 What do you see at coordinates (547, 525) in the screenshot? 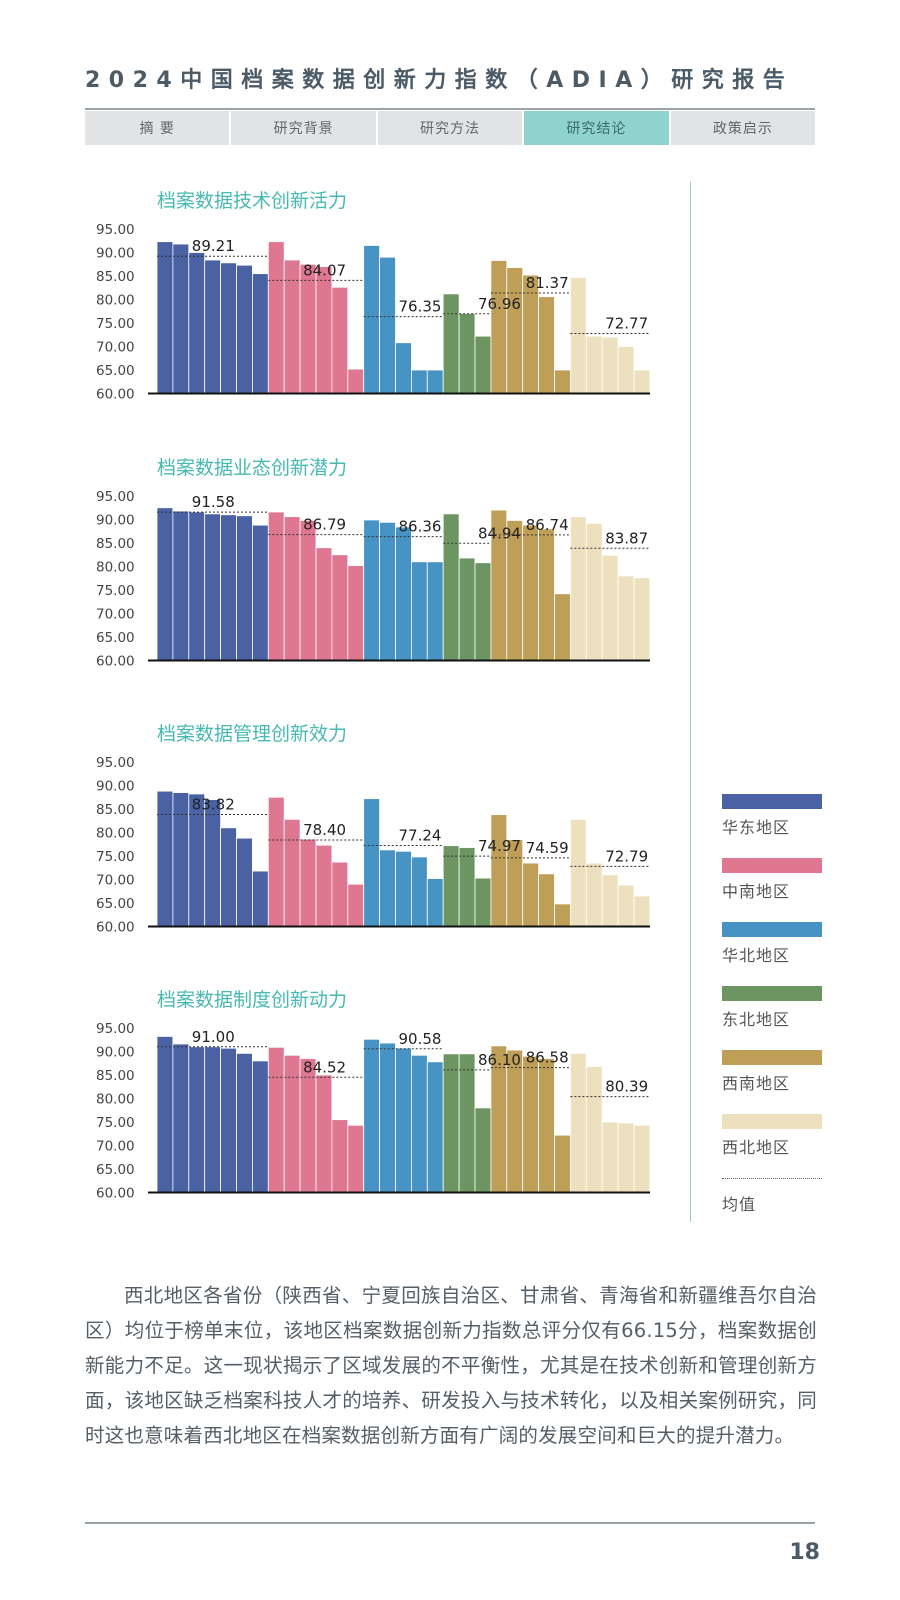
I see `mean-value-label: 86.74` at bounding box center [547, 525].